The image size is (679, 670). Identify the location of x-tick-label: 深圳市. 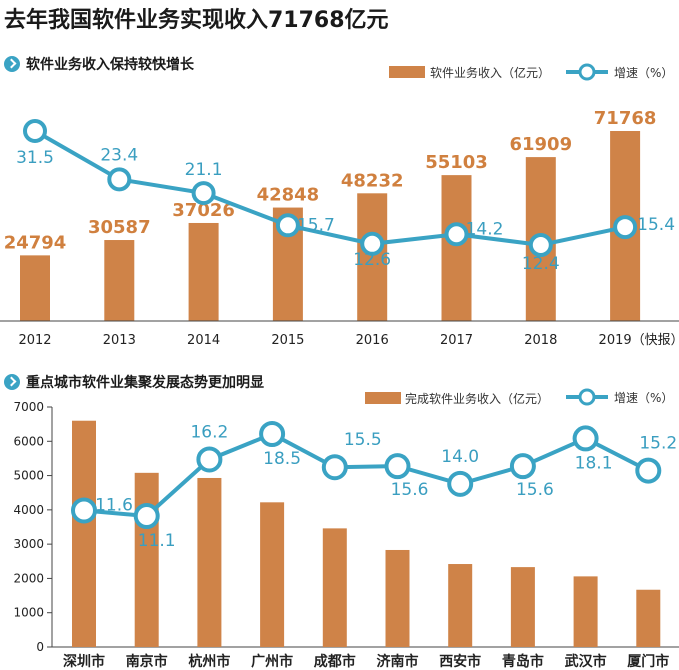
(84, 661).